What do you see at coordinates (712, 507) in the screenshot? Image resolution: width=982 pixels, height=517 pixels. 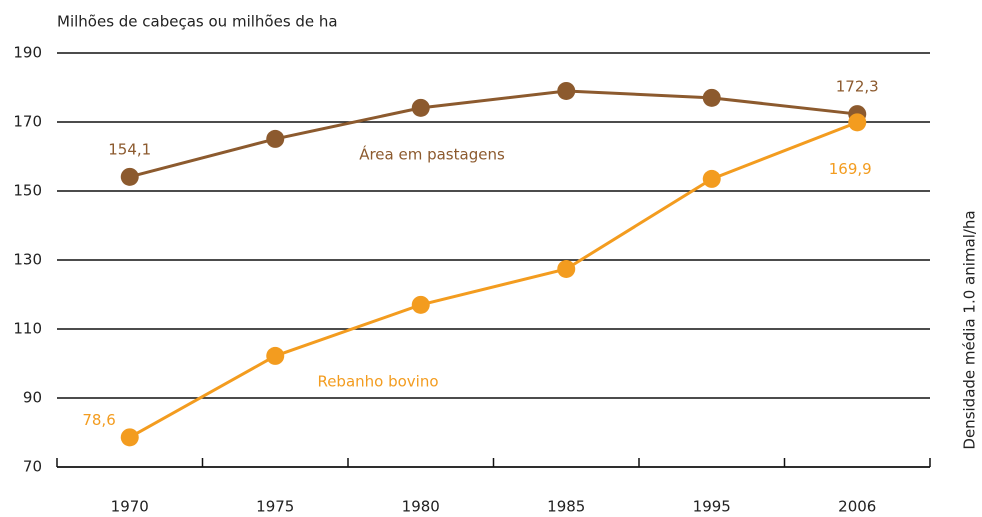 I see `x-tick-label: 1995` at bounding box center [712, 507].